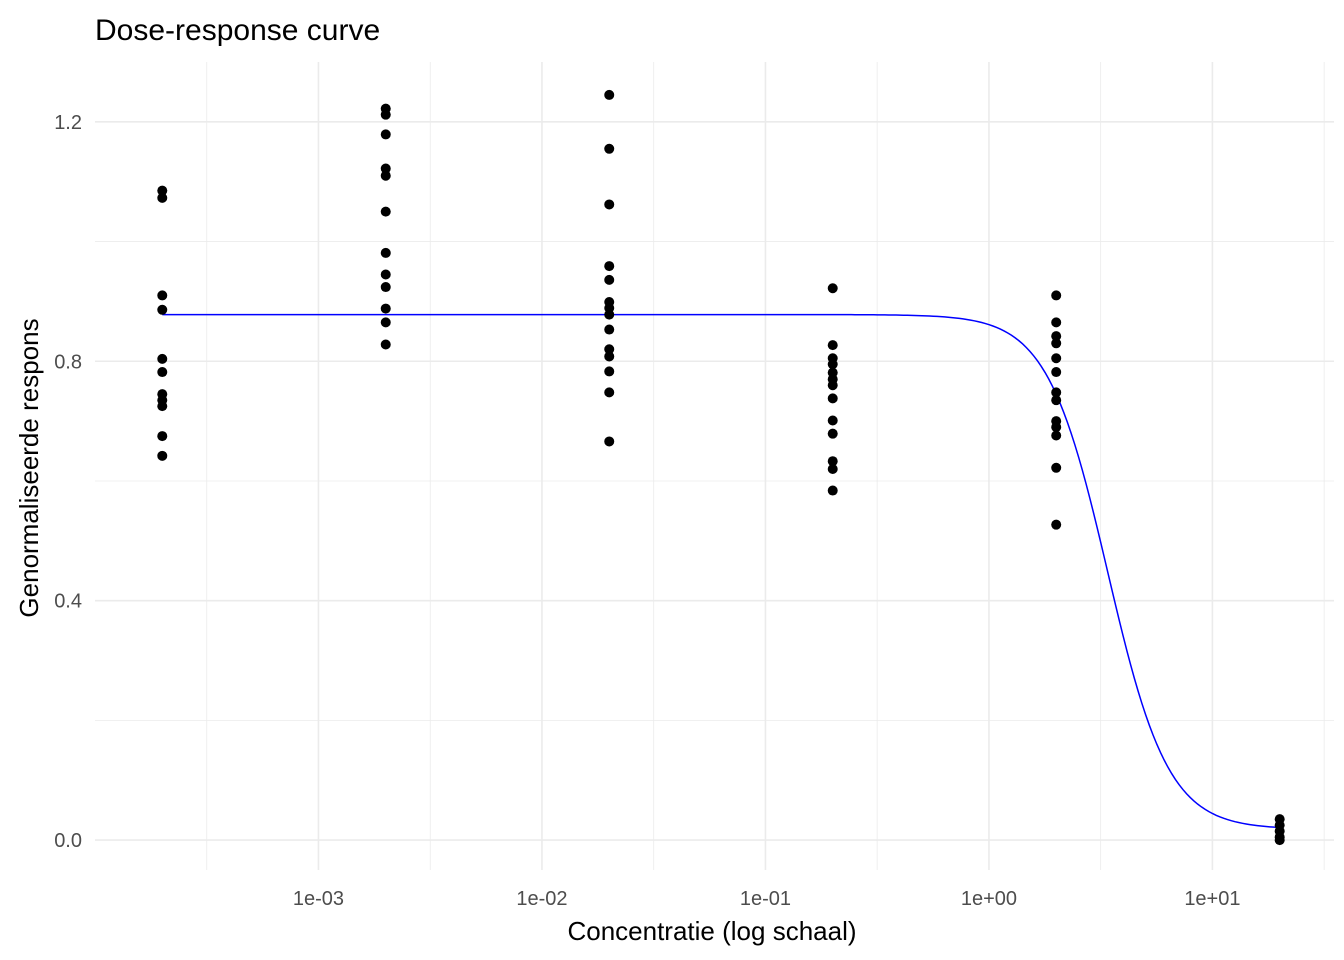 The width and height of the screenshot is (1344, 960). I want to click on x-tick-label: 1e-01, so click(765, 899).